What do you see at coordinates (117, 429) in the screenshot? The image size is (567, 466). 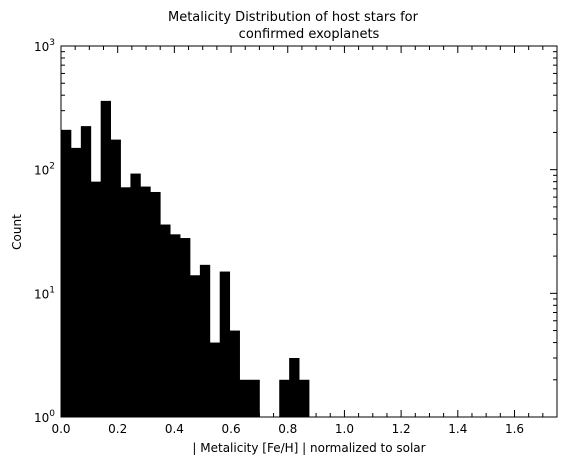 I see `x-tick-label: 0.2` at bounding box center [117, 429].